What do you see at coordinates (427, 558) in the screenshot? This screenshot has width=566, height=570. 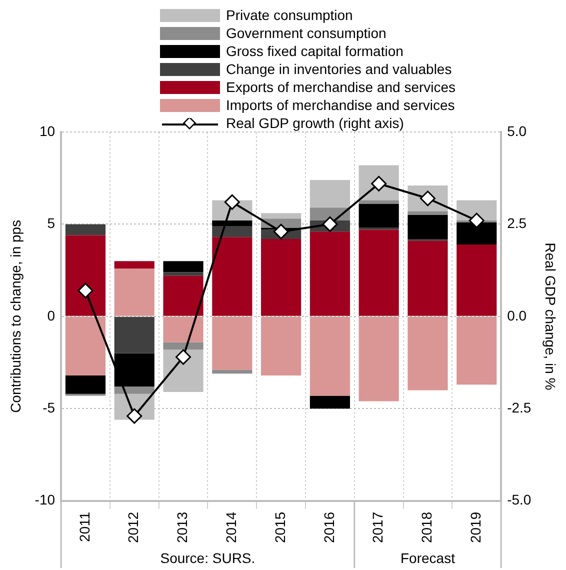 I see `text: Forecast` at bounding box center [427, 558].